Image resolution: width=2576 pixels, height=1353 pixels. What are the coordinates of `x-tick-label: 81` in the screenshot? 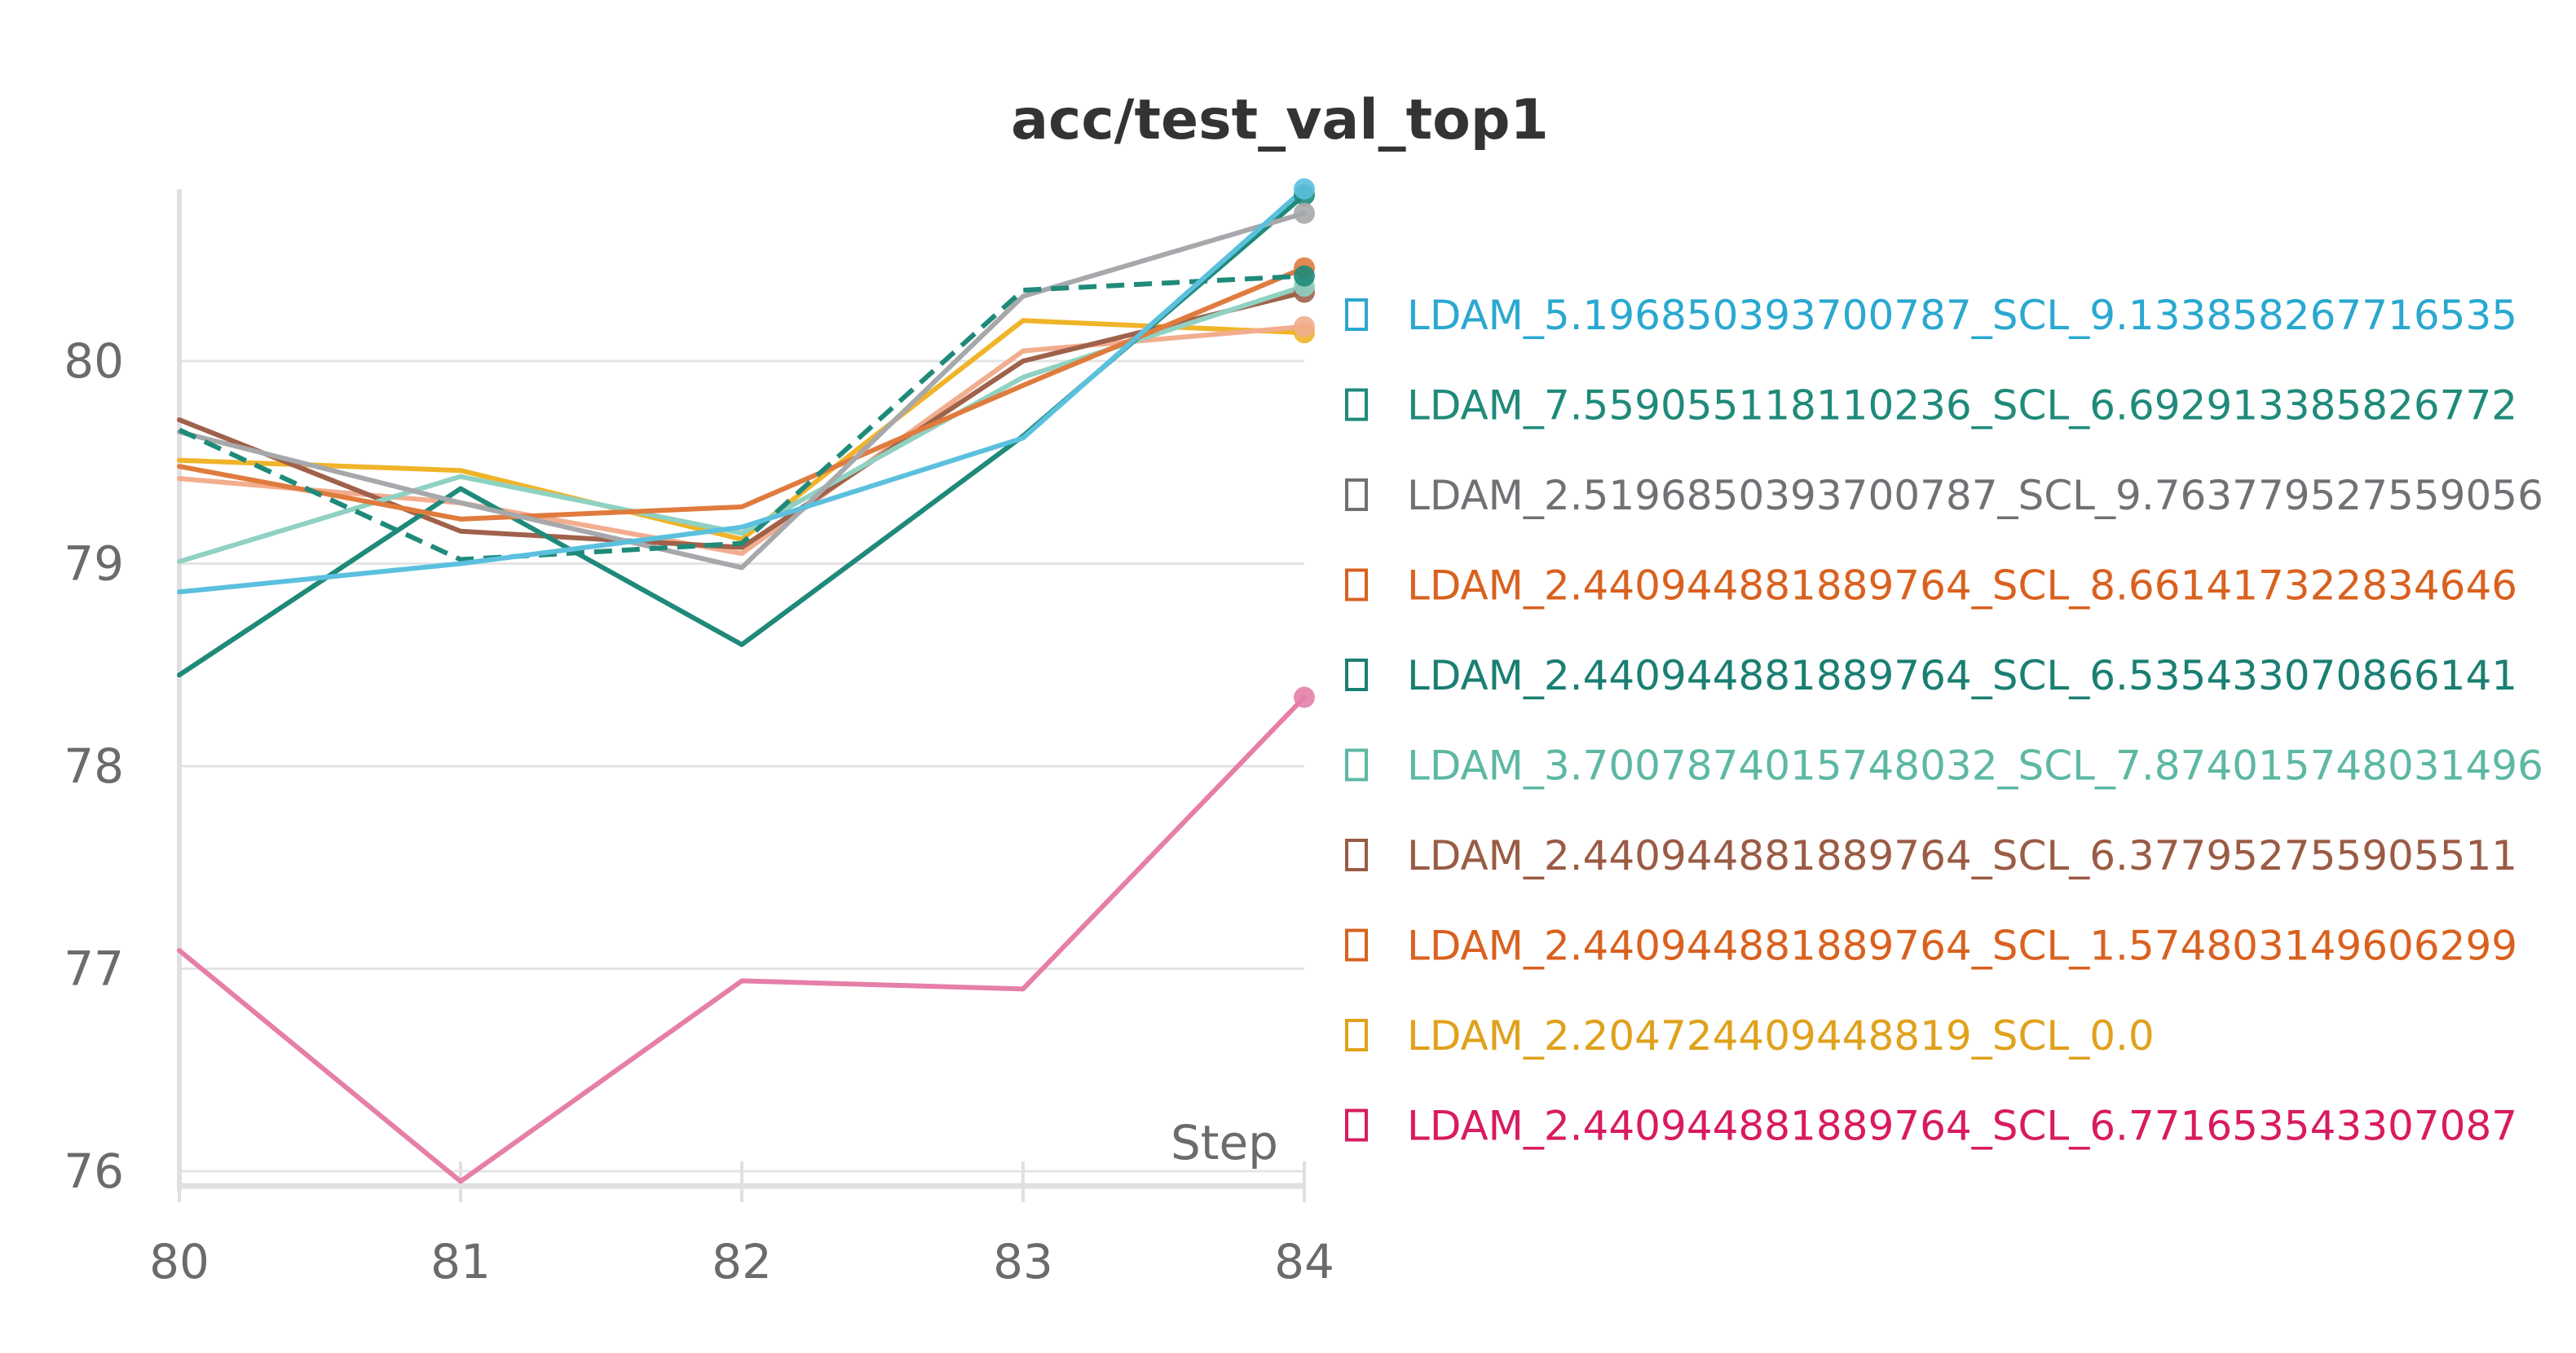 It's located at (460, 1261).